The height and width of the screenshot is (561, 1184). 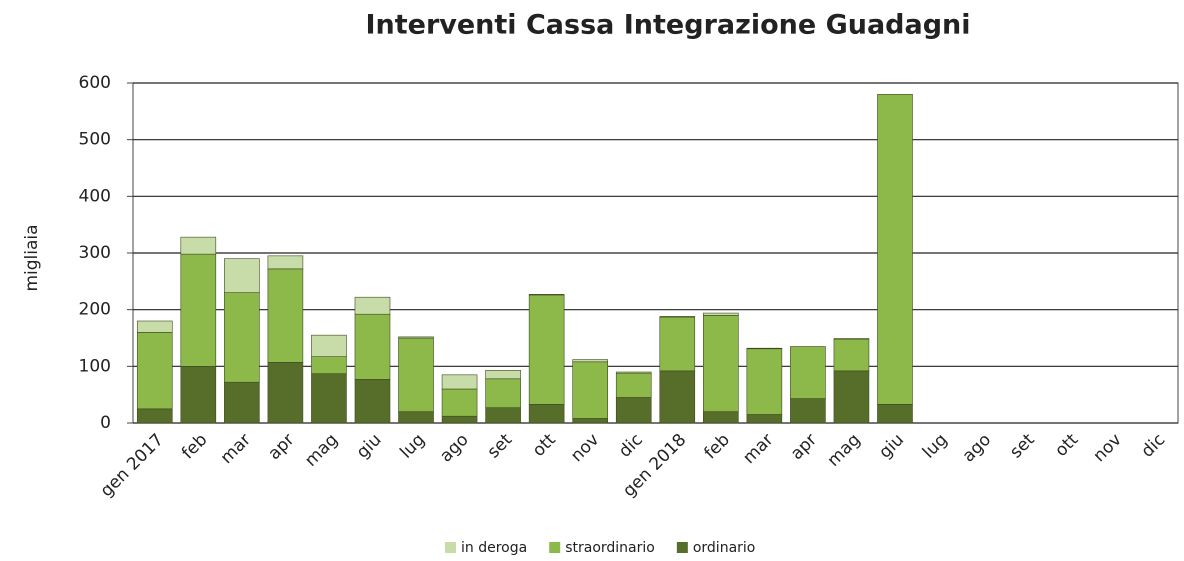 I want to click on y-tick-label: 100, so click(x=95, y=366).